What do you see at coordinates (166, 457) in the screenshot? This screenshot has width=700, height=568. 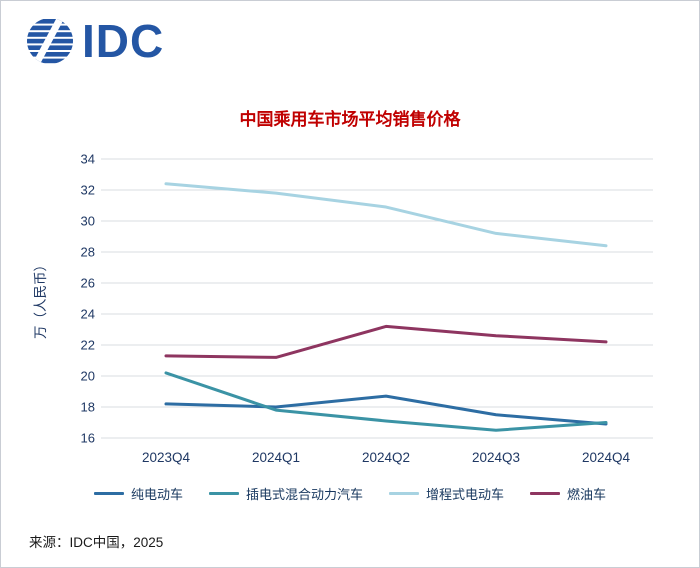 I see `x-tick-label: 2023Q4` at bounding box center [166, 457].